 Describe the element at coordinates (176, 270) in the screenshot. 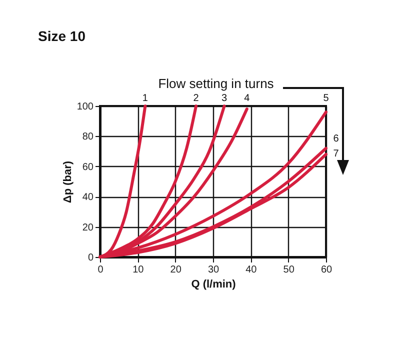

I see `x-tick-label: 20` at that location.